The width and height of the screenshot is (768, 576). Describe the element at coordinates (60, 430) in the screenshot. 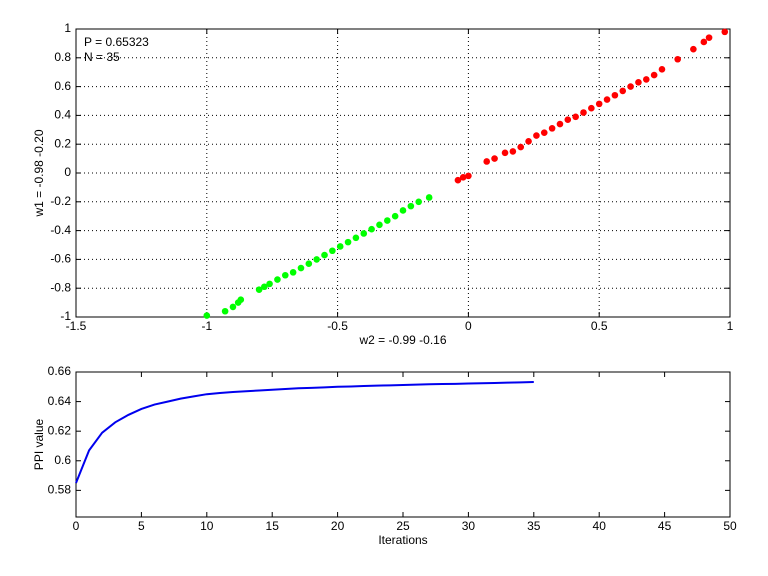

I see `y-tick-label: 0.62` at that location.